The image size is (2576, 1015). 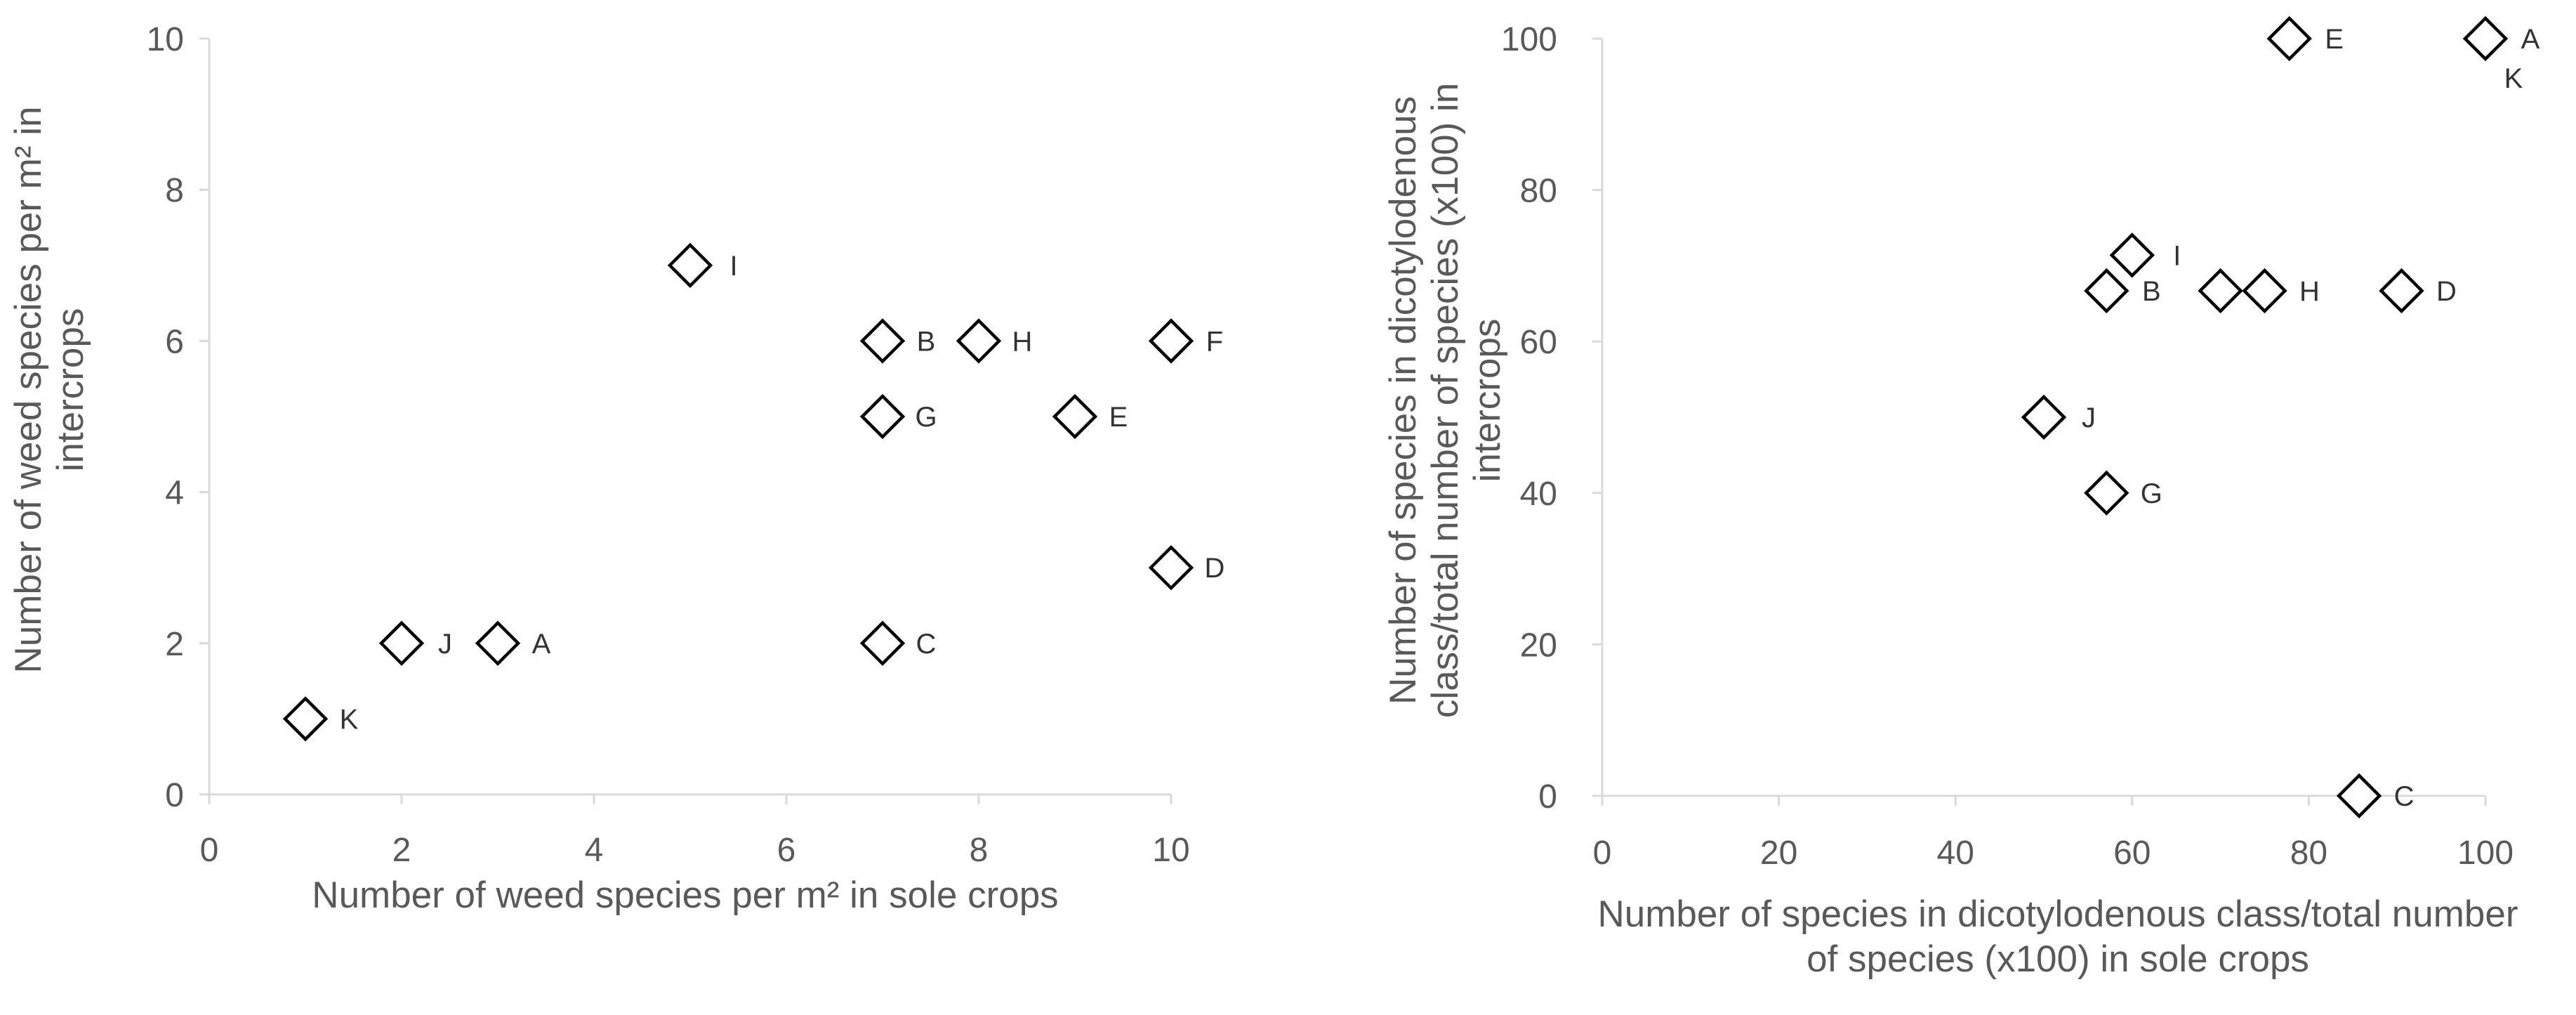 I want to click on left-y-tick-label: 6, so click(x=174, y=341).